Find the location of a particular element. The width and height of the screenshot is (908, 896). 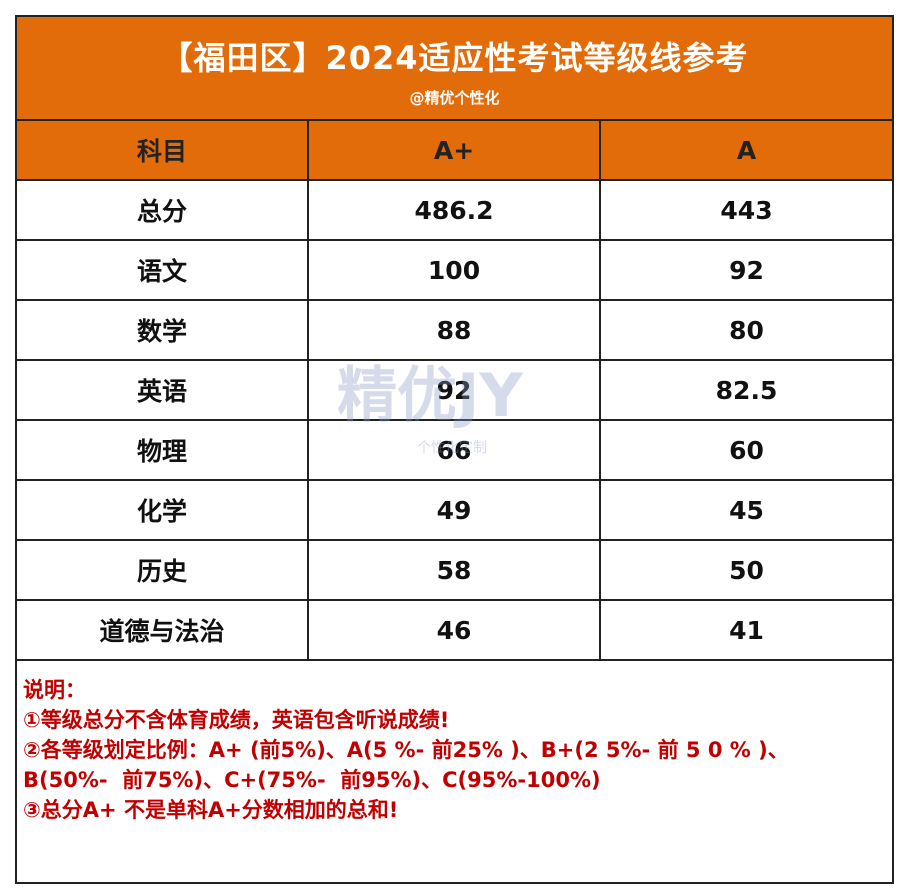

table-cell: 历史 is located at coordinates (163, 571).